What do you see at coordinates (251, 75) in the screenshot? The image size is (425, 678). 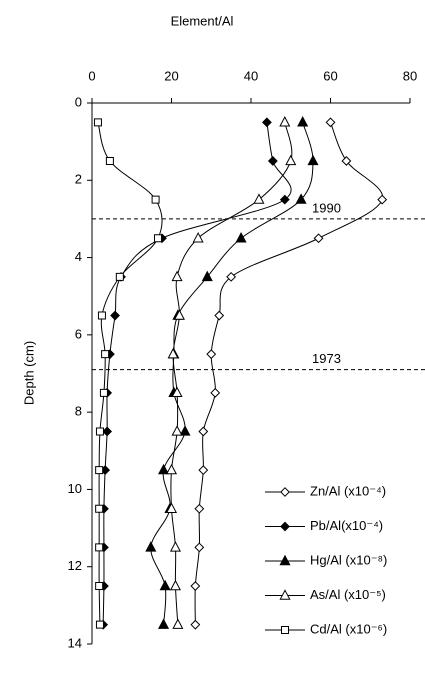 I see `x-tick-label: 40` at bounding box center [251, 75].